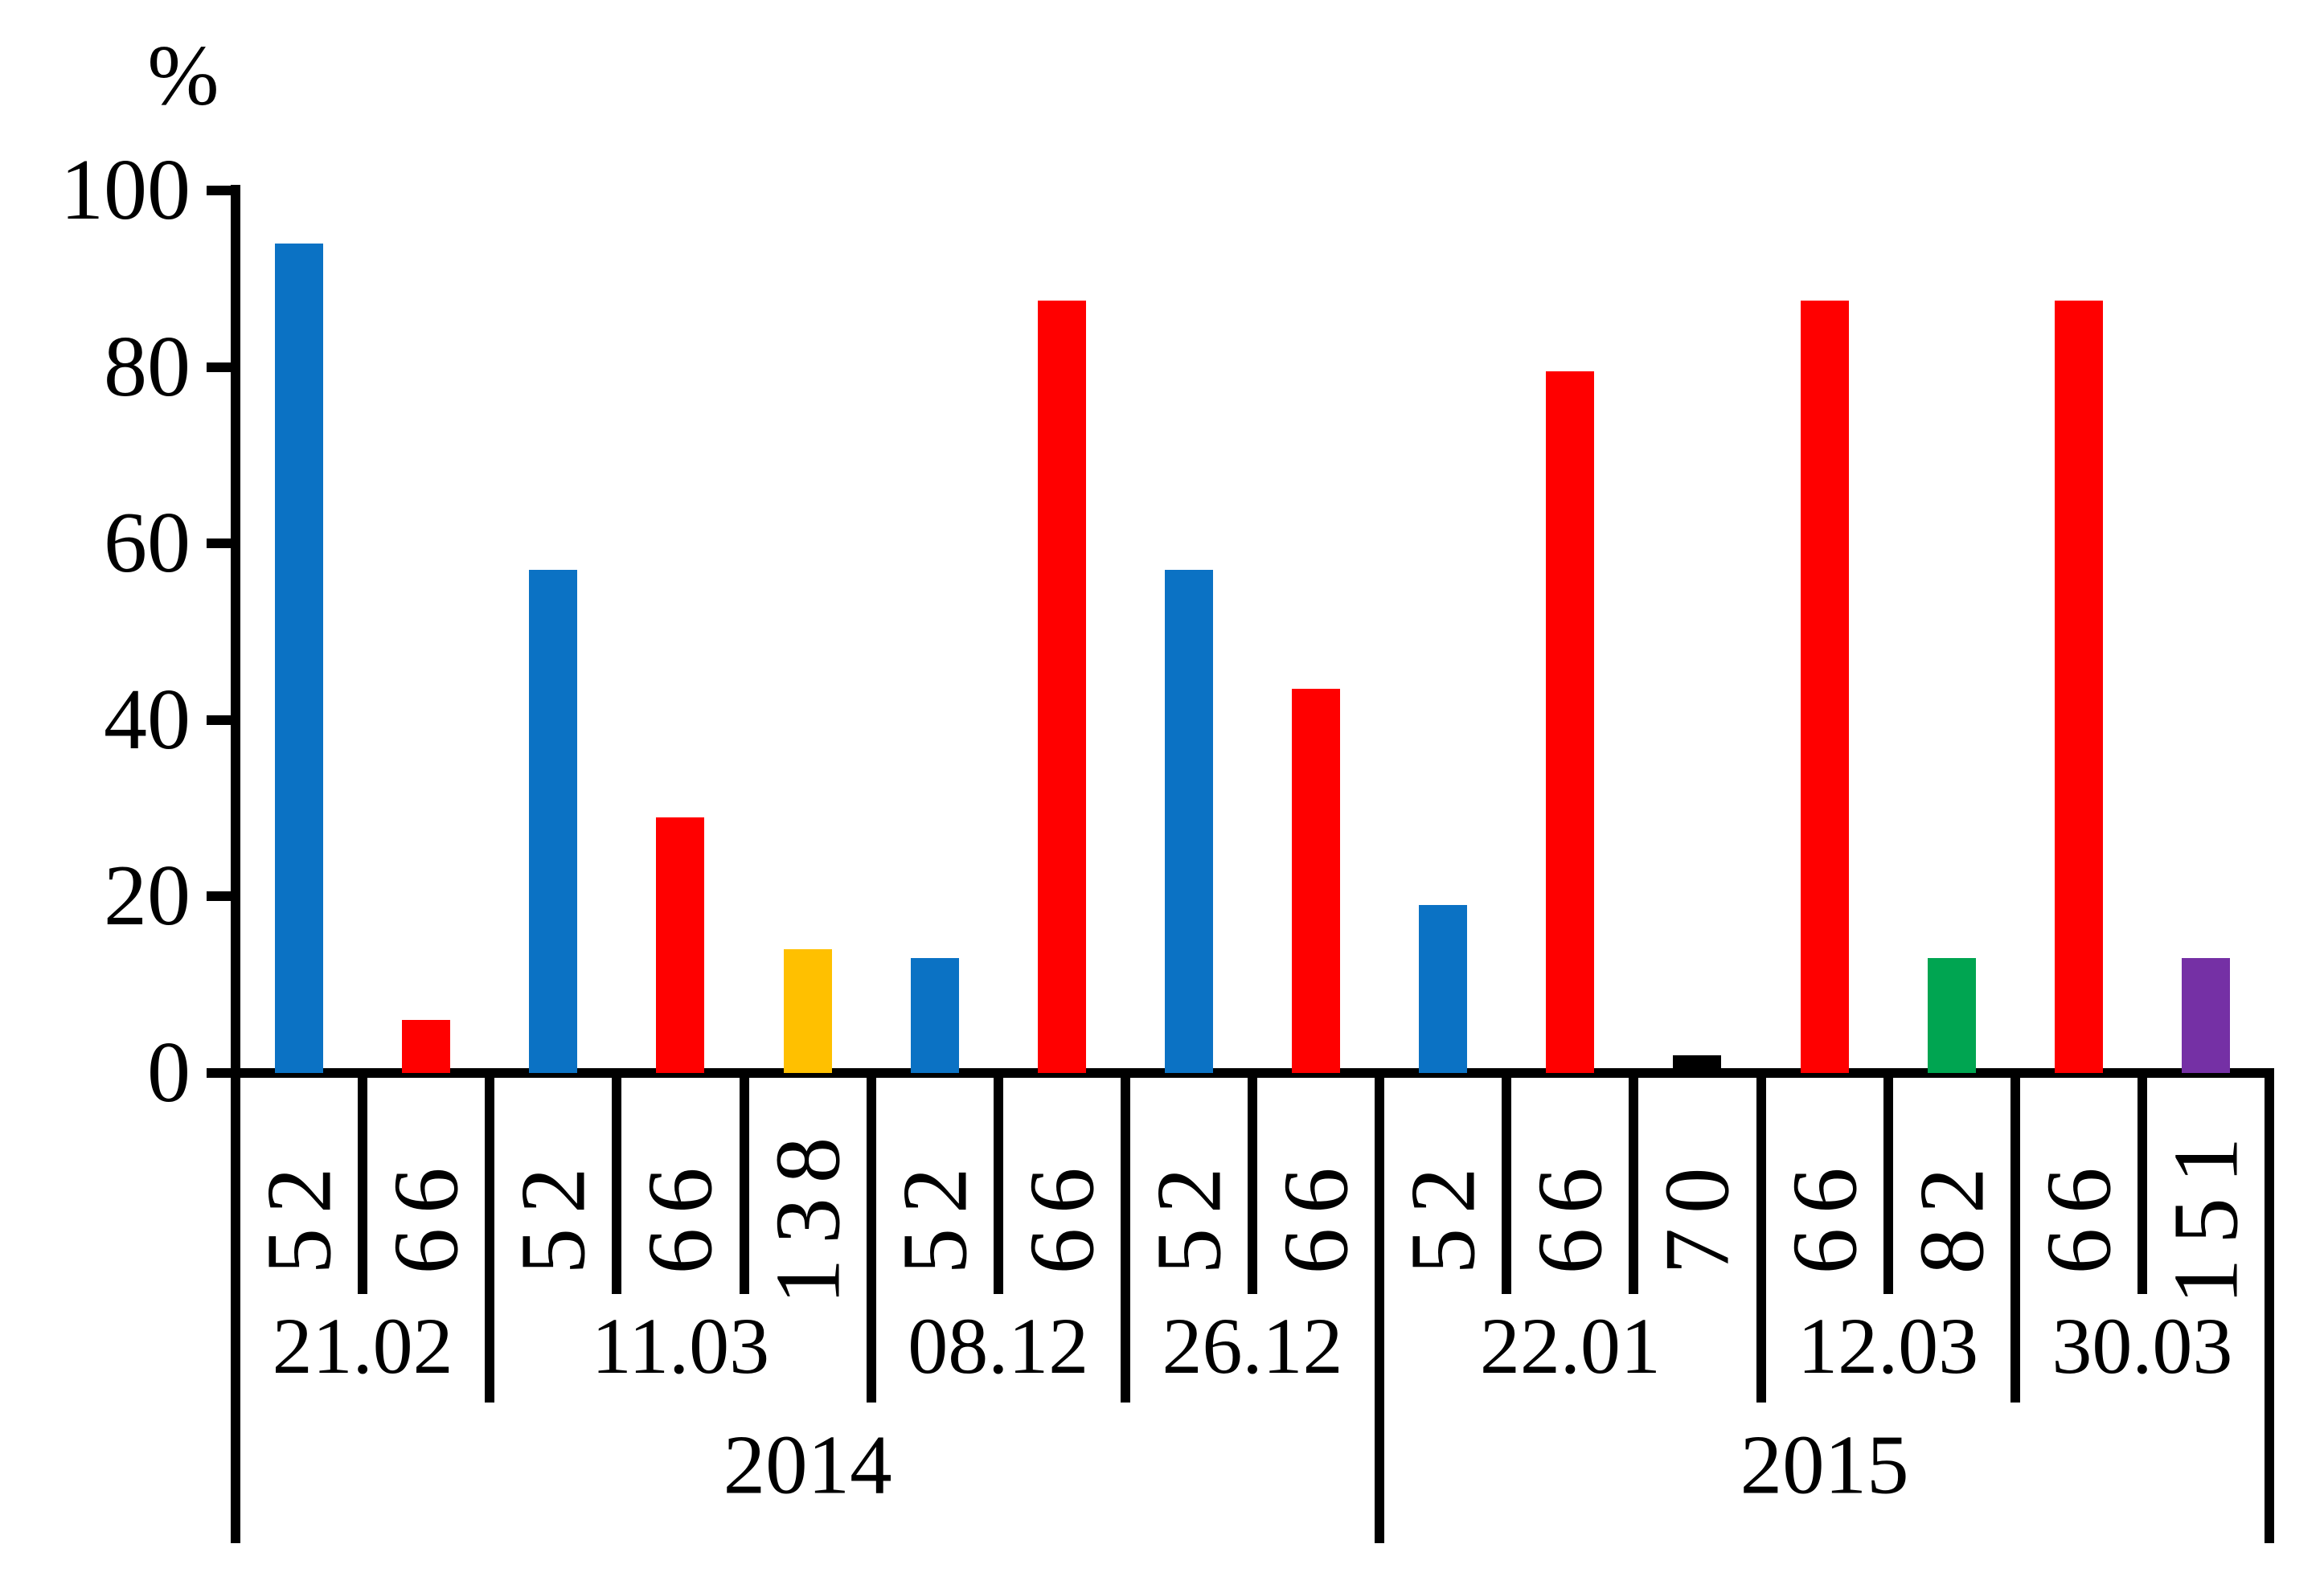 The image size is (2324, 1593). Describe the element at coordinates (2142, 1346) in the screenshot. I see `date-label: 30.03` at that location.